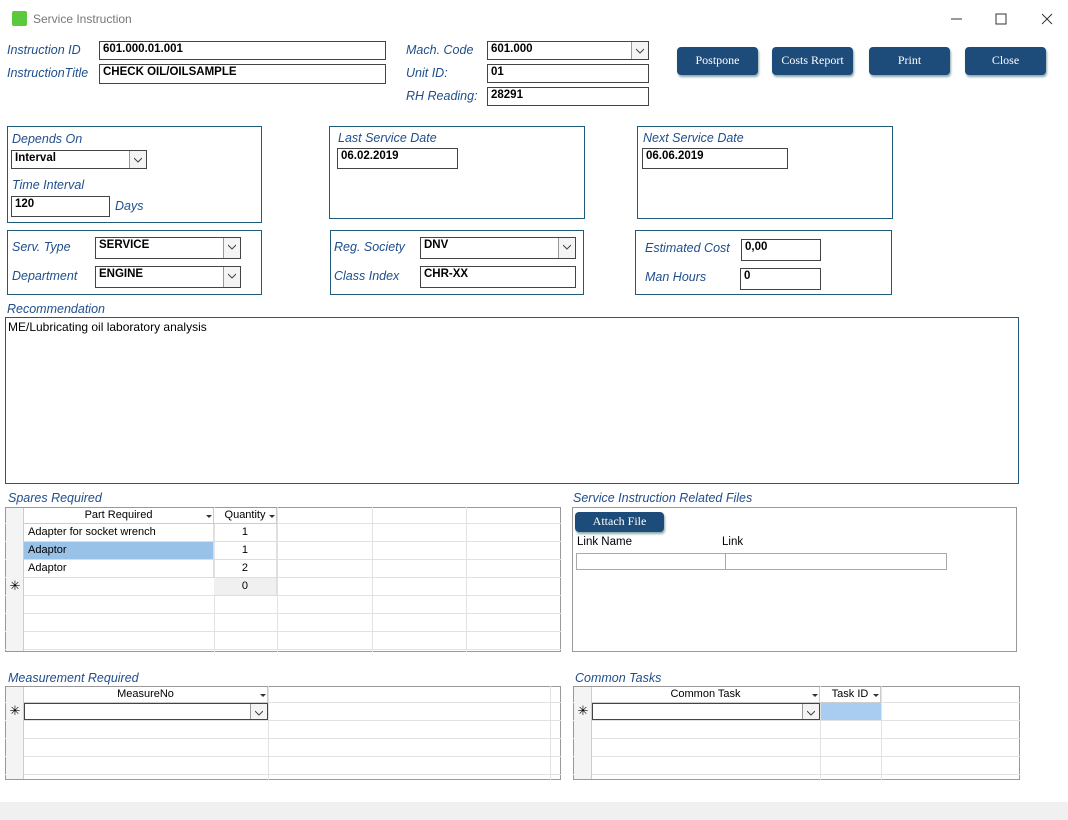  I want to click on window-controls, so click(1002, 19).